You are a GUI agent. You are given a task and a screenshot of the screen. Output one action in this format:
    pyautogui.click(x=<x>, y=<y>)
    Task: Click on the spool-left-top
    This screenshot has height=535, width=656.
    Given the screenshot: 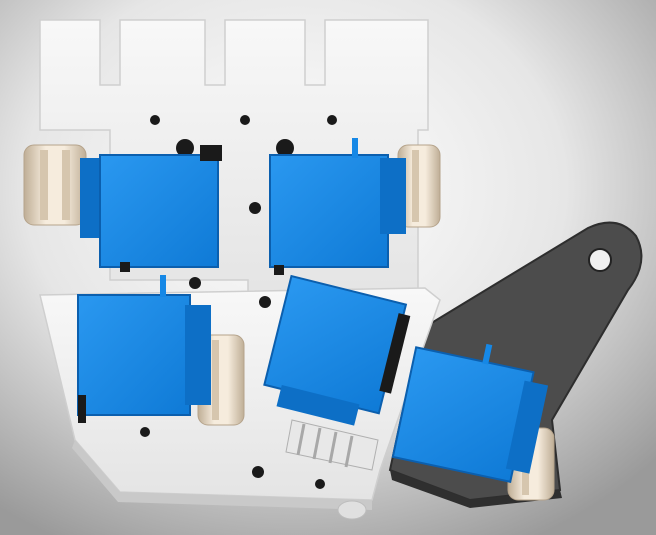 What is the action you would take?
    pyautogui.click(x=55, y=185)
    